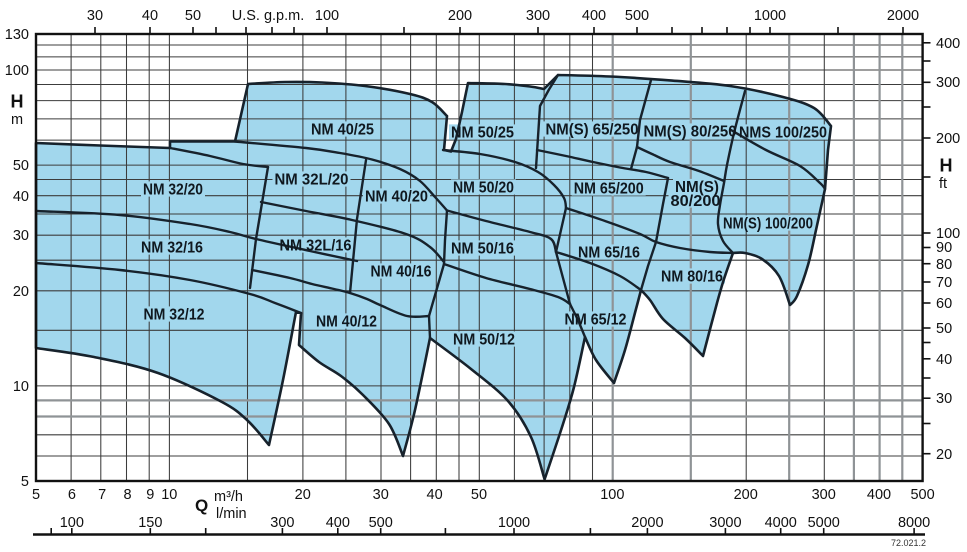  Describe the element at coordinates (690, 132) in the screenshot. I see `svg-text: NM(S) 80/250` at that location.